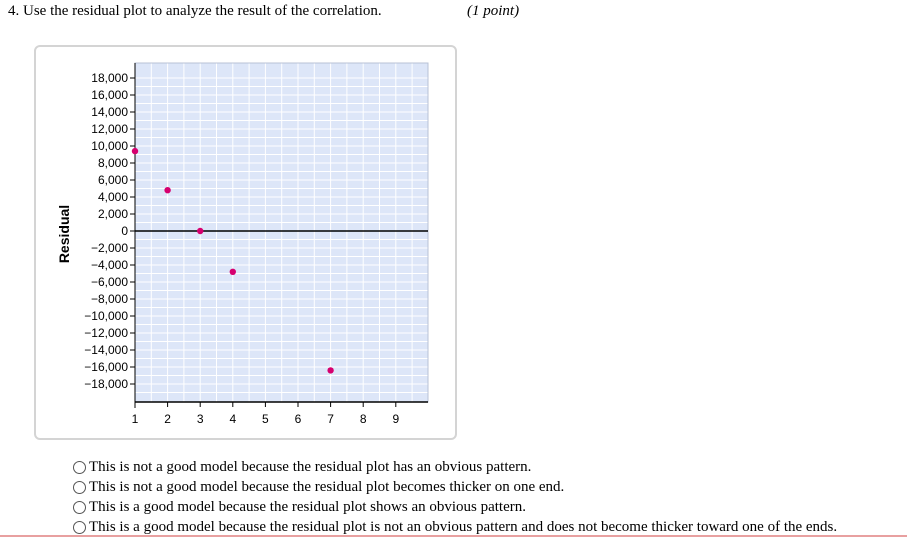 This screenshot has width=907, height=539. What do you see at coordinates (109, 129) in the screenshot?
I see `y-tick-label: 12,000` at bounding box center [109, 129].